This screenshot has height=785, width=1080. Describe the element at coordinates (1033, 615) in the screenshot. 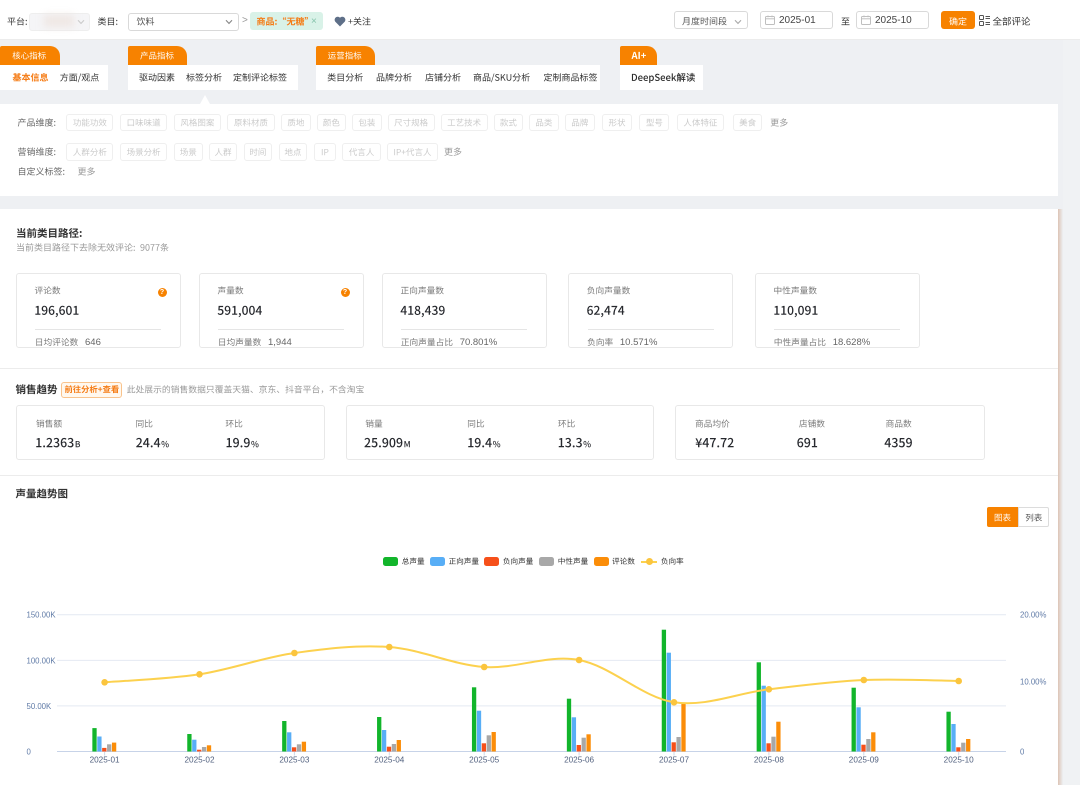

I see `svg-text: 20.00%` at that location.